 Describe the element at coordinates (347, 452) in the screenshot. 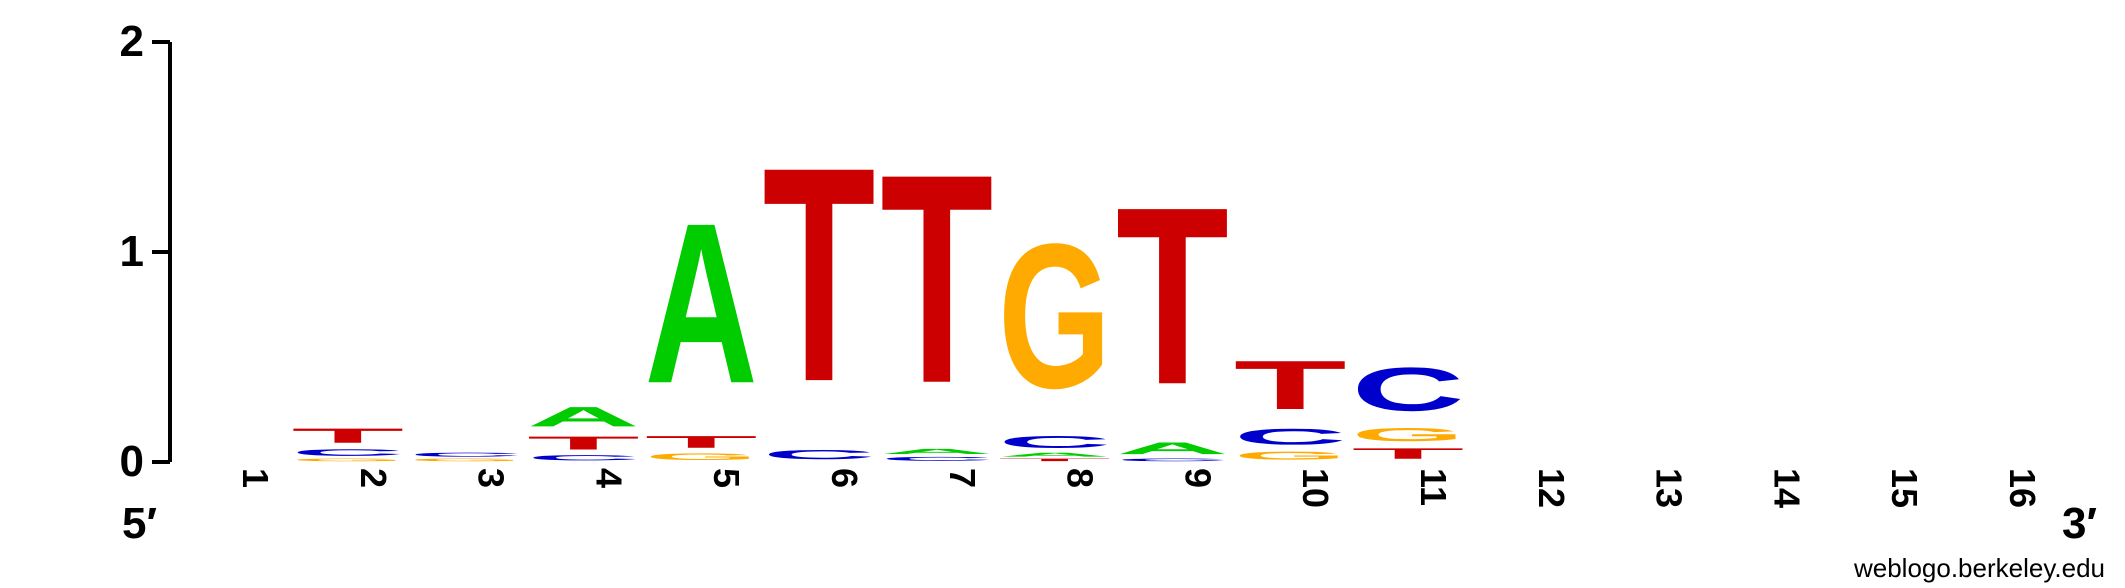

I see `logo-letter-C-pos-2: C` at that location.